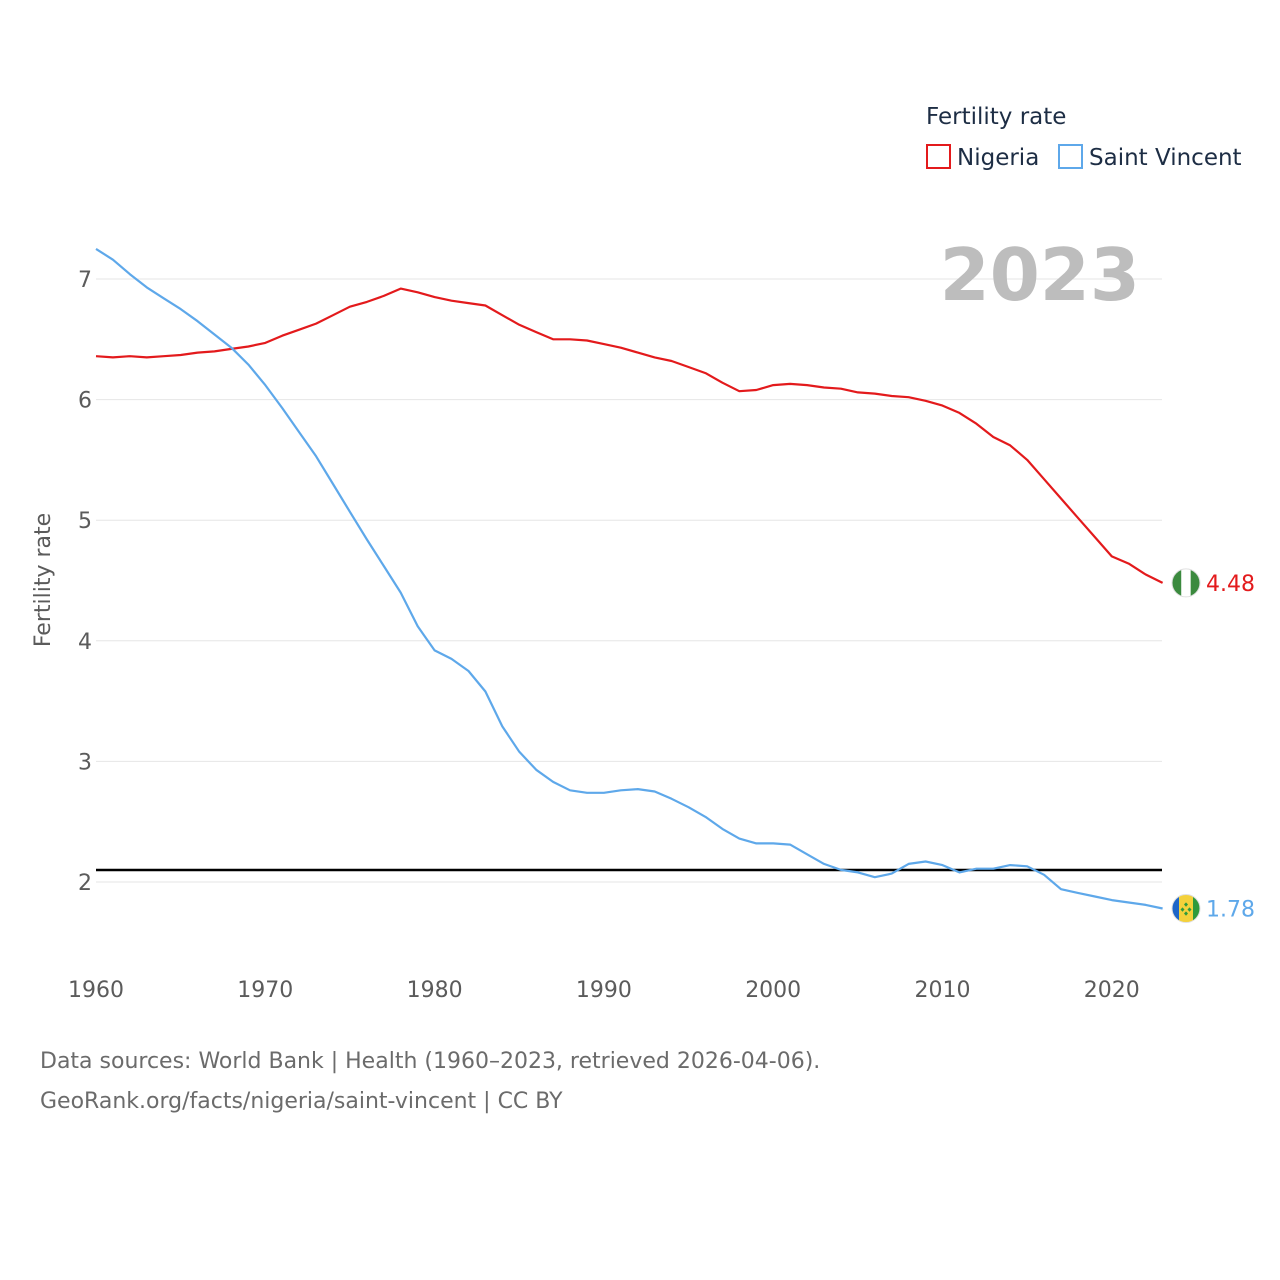 The height and width of the screenshot is (1280, 1280). I want to click on x-ticks: 1960 1970 1980 1990 2000 2010 2020, so click(604, 990).